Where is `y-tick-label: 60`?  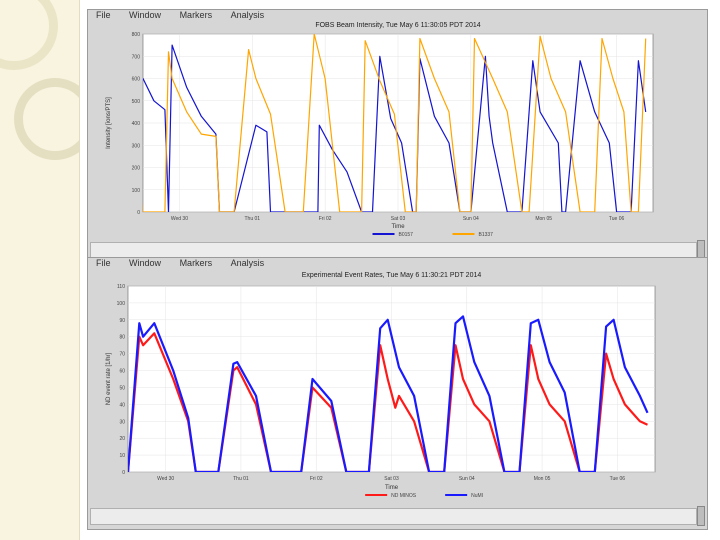
y-tick-label: 60 is located at coordinates (122, 372).